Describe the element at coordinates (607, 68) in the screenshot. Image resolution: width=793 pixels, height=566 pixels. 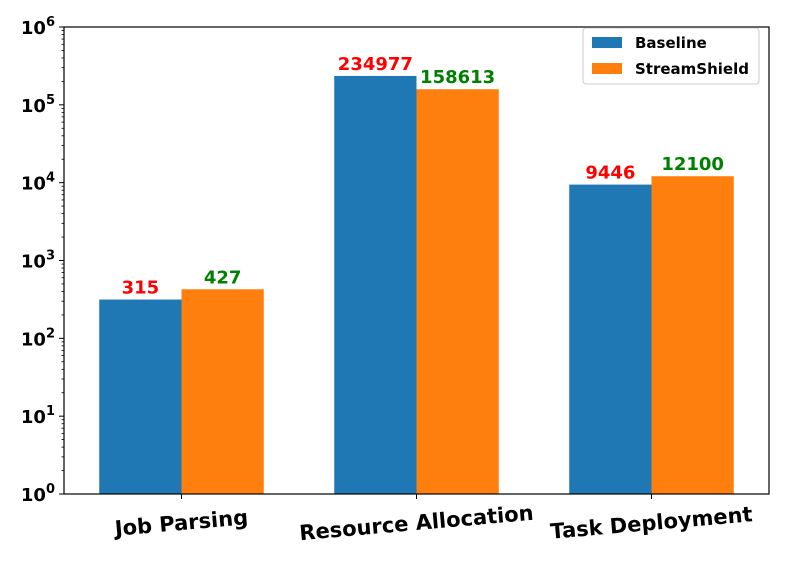
I see `legend-swatch-streamshield` at that location.